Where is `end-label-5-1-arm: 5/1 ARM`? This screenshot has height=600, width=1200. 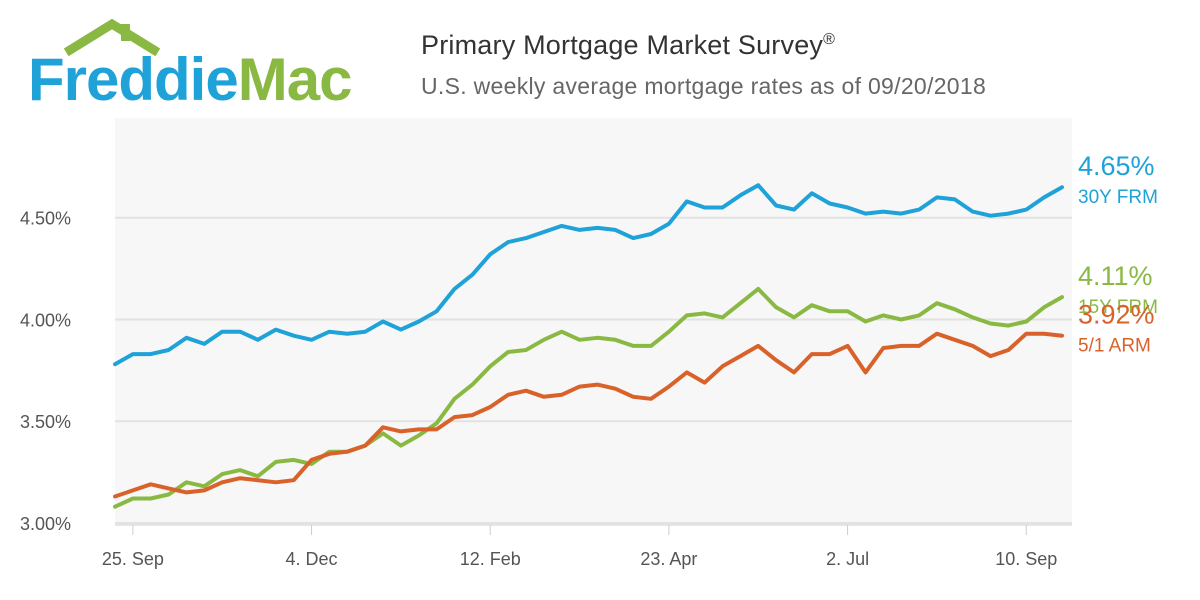
end-label-5-1-arm: 5/1 ARM is located at coordinates (1114, 346).